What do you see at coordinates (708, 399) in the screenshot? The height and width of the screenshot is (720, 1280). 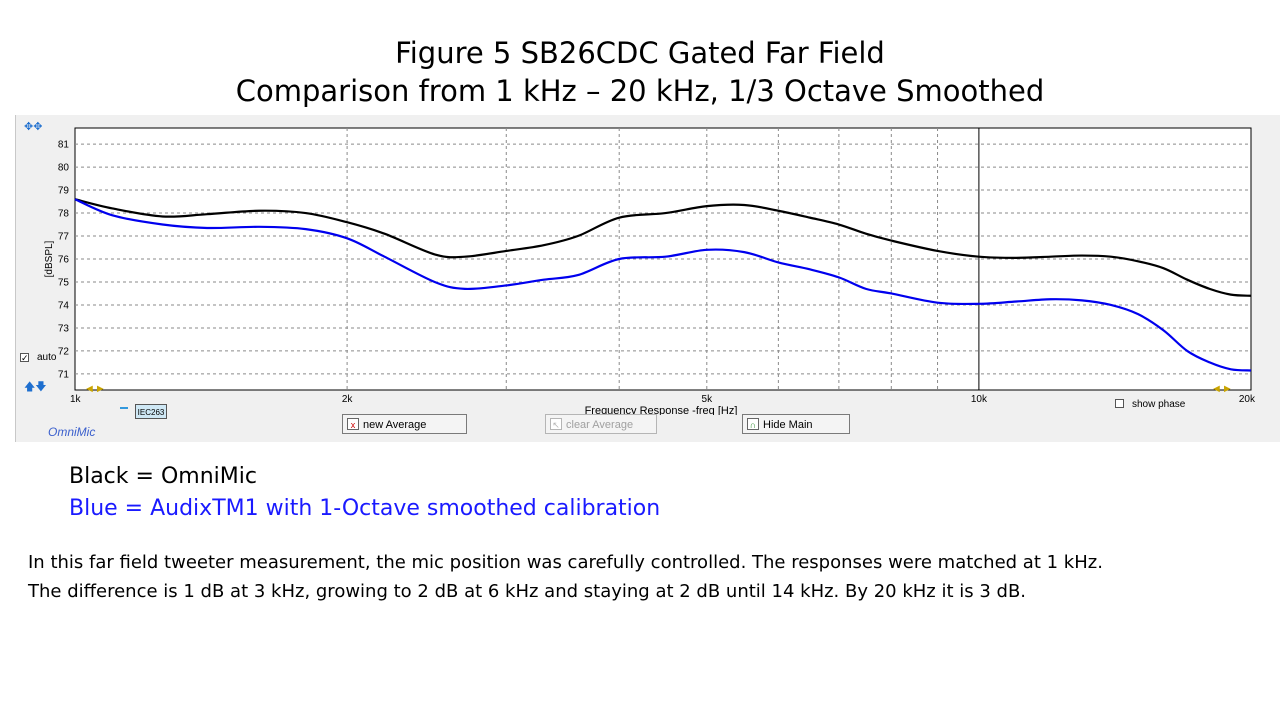 I see `x-tick-label: 5k` at bounding box center [708, 399].